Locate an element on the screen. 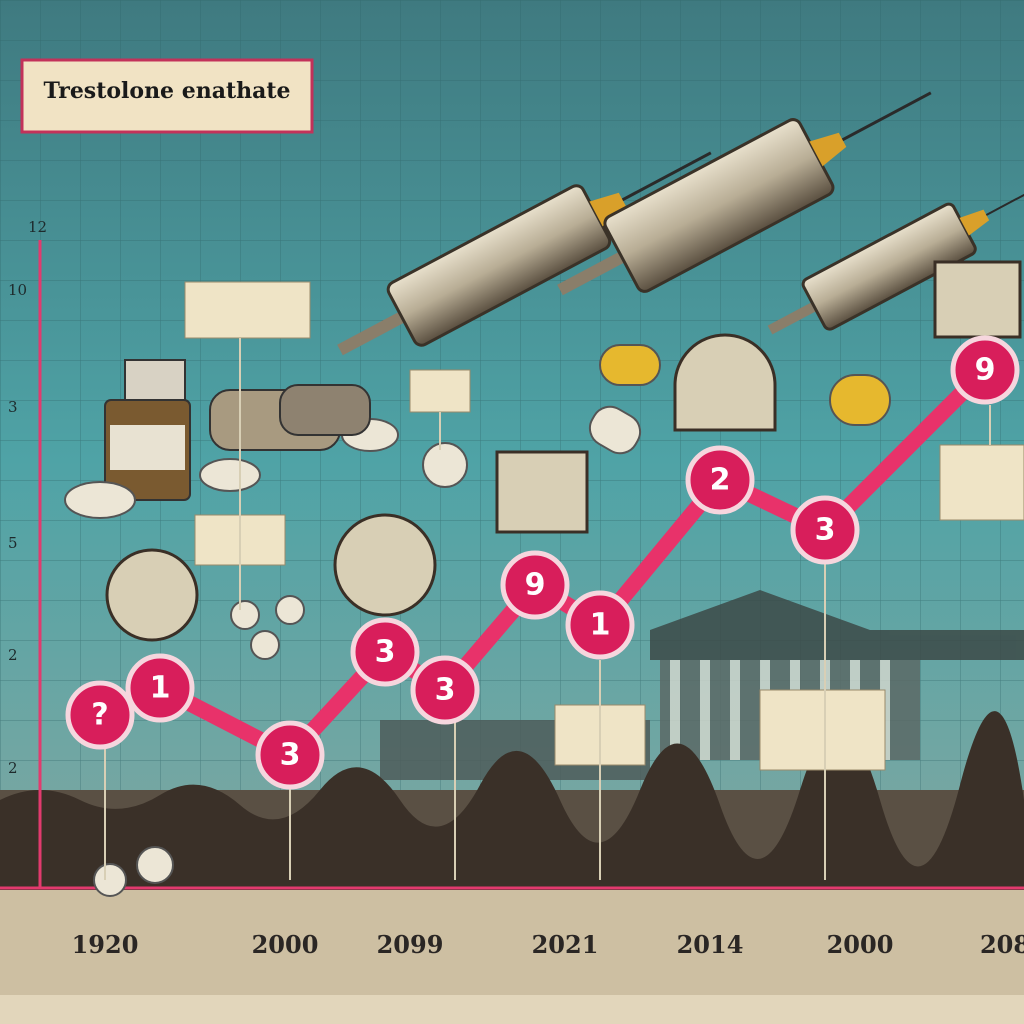 This screenshot has width=1024, height=1024. y-label: 3 is located at coordinates (13, 407).